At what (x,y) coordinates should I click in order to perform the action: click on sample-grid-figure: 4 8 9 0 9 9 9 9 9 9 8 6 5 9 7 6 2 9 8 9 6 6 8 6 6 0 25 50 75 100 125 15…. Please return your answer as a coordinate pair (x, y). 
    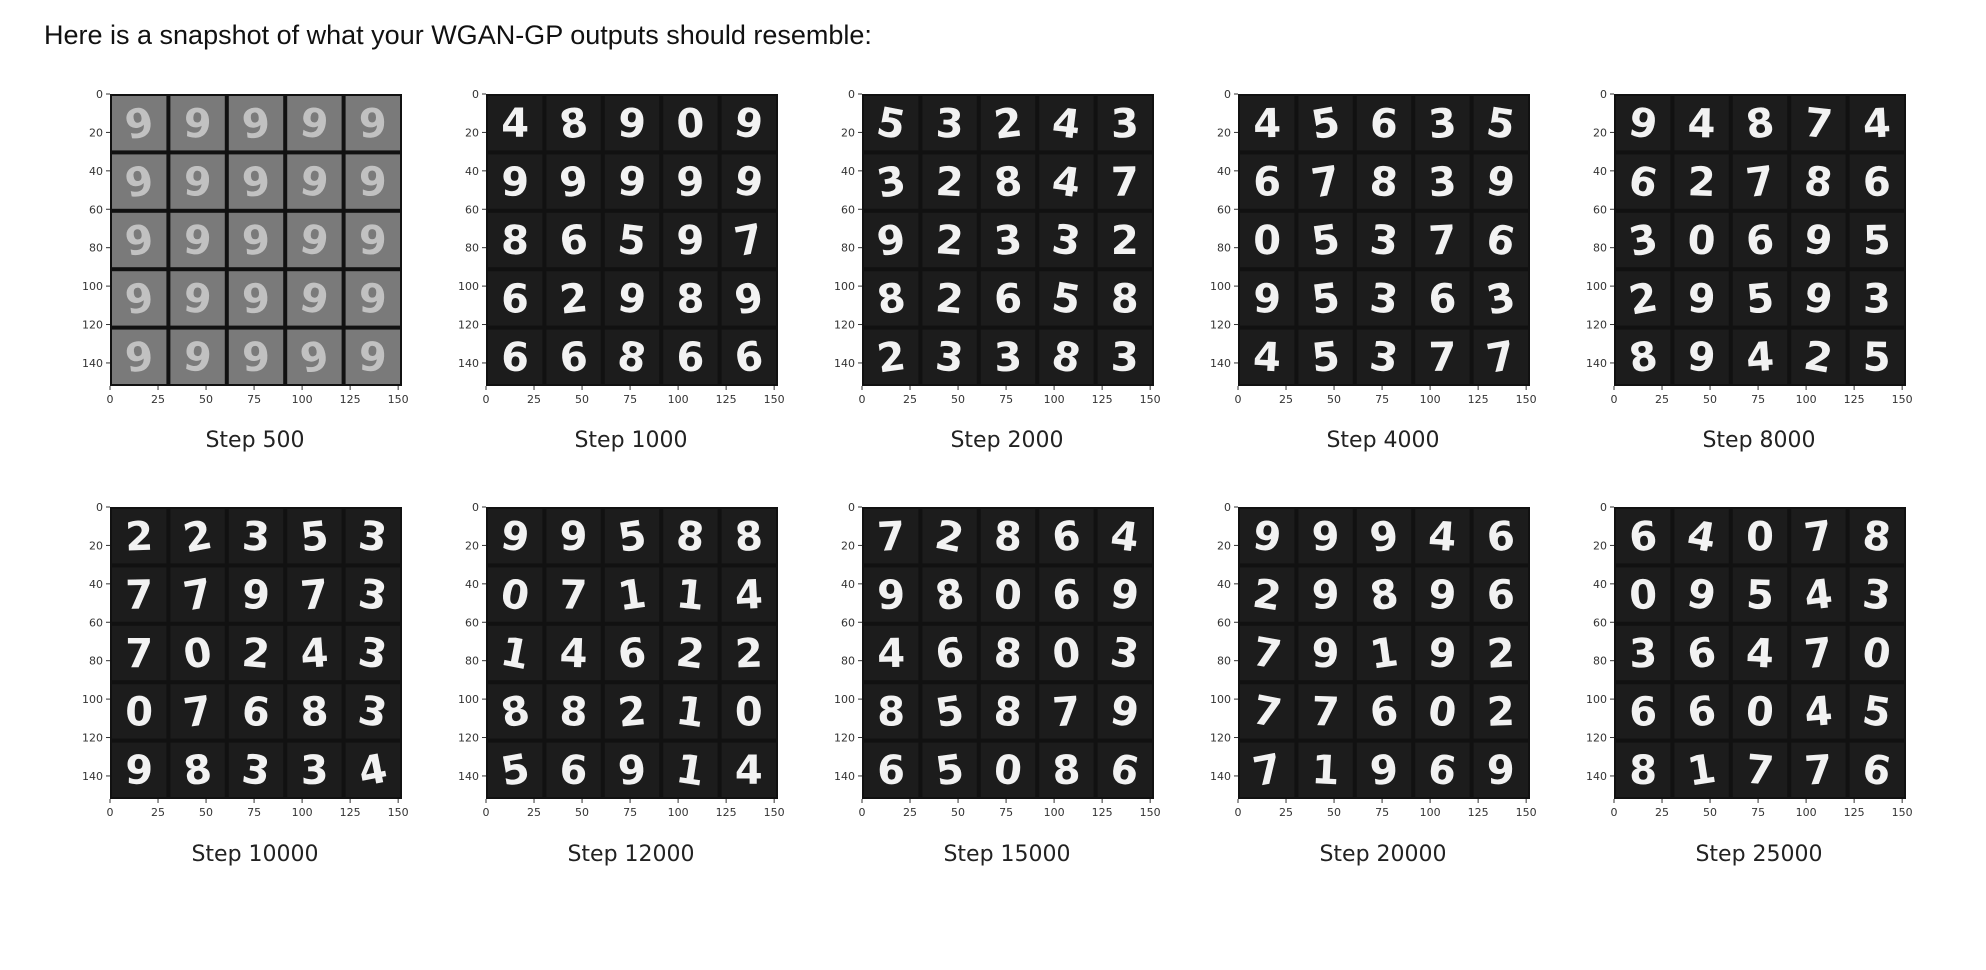
    Looking at the image, I should click on (617, 246).